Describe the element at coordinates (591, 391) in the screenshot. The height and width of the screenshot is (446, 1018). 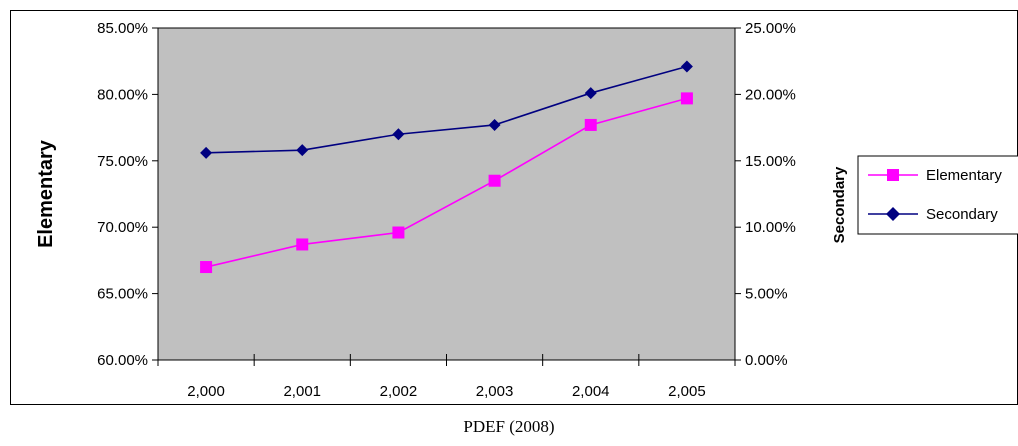
I see `x-tick-label: 2,004` at that location.